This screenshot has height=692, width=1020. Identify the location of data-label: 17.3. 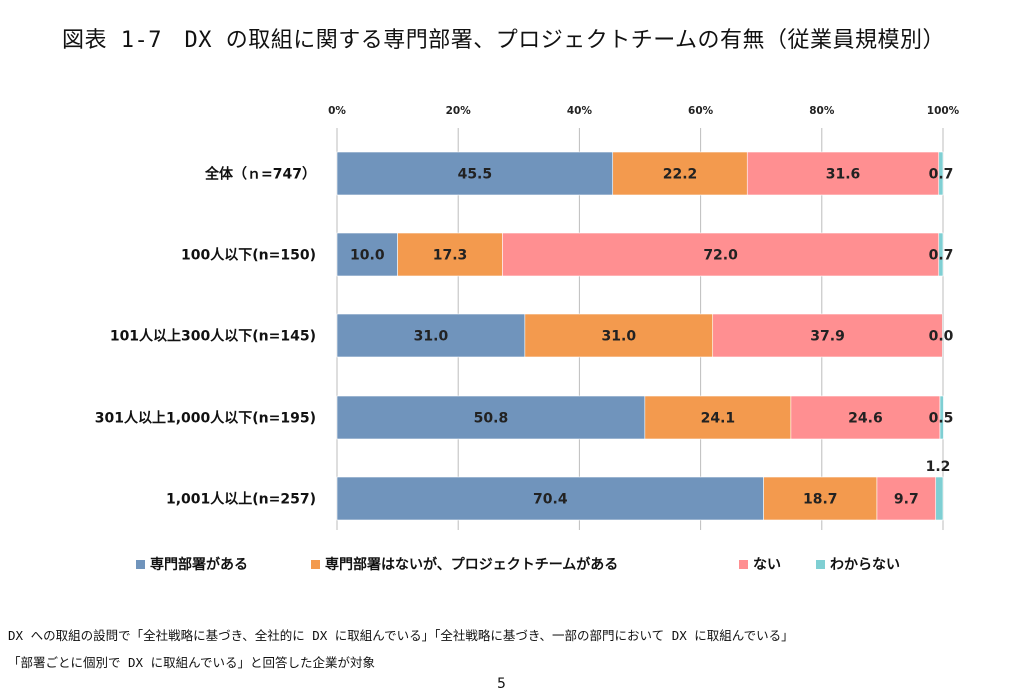
(450, 256).